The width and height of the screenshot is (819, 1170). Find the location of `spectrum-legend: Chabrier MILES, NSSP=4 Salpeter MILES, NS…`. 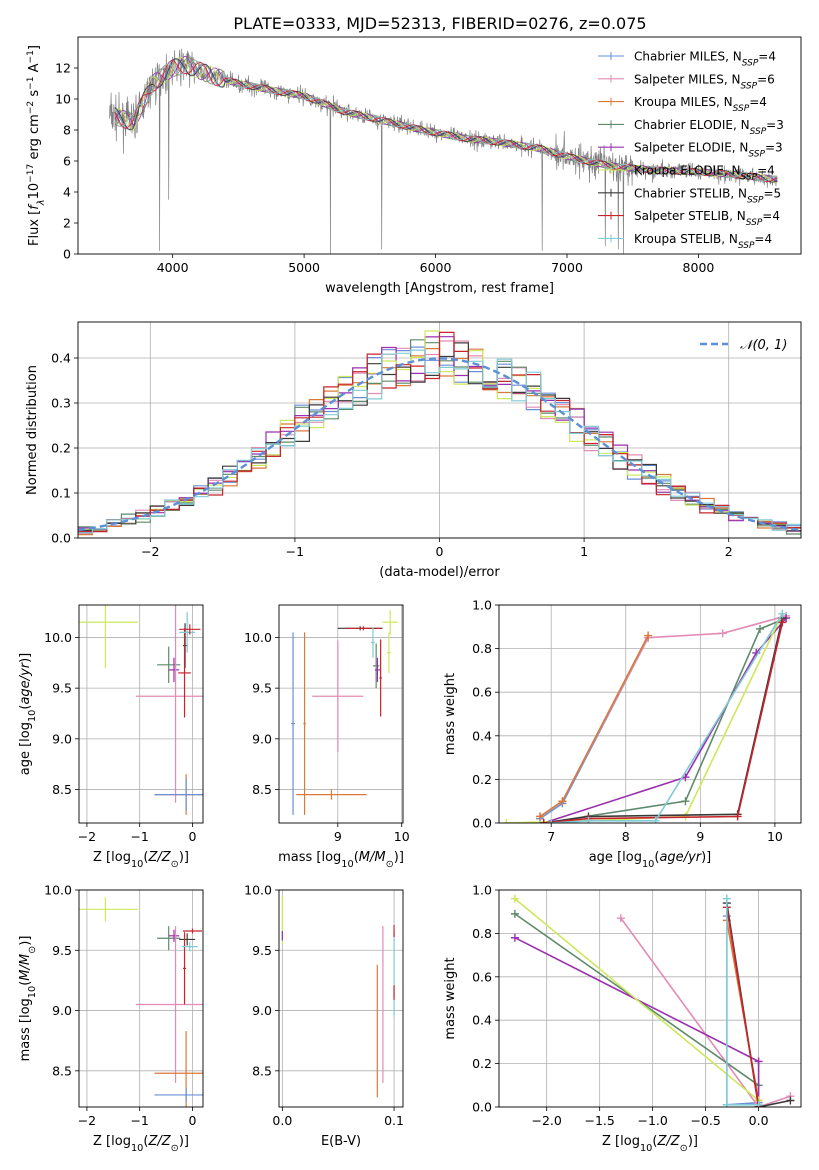

spectrum-legend: Chabrier MILES, NSSP=4 Salpeter MILES, NS… is located at coordinates (691, 150).